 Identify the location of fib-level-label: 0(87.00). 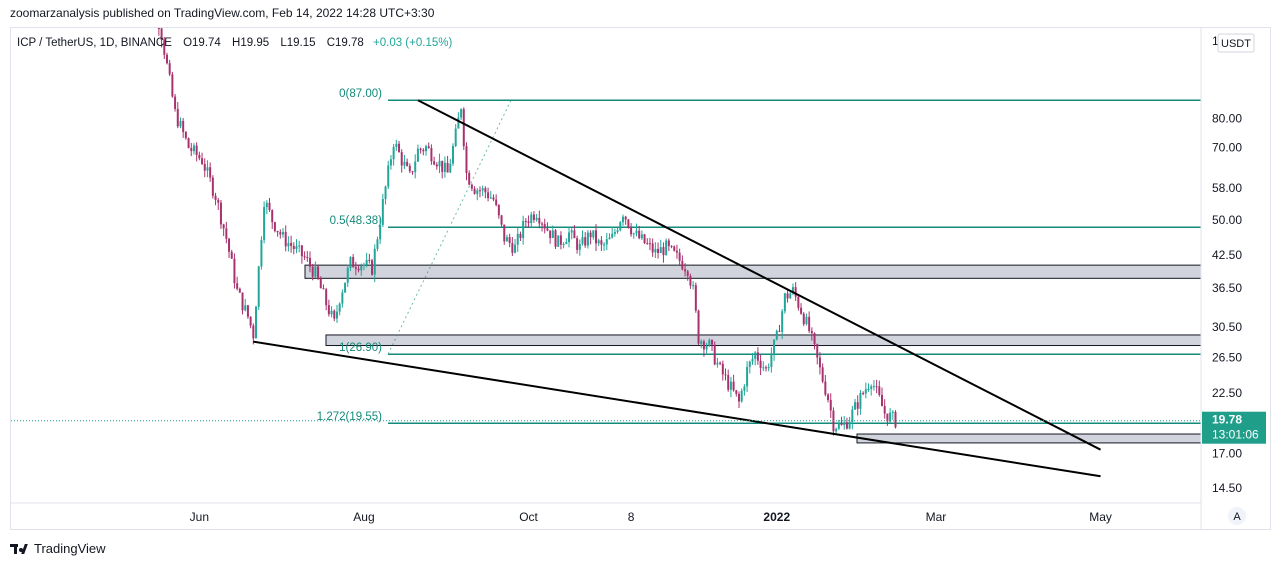
(360, 94).